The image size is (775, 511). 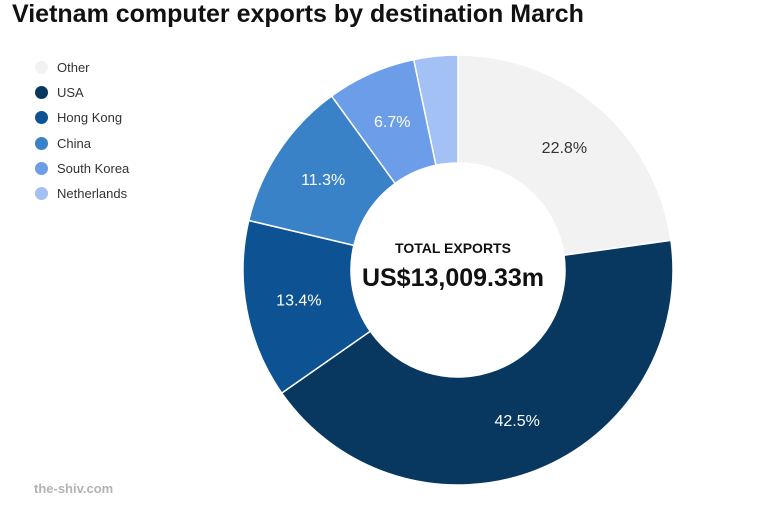 I want to click on legend-item: Other, so click(x=82, y=67).